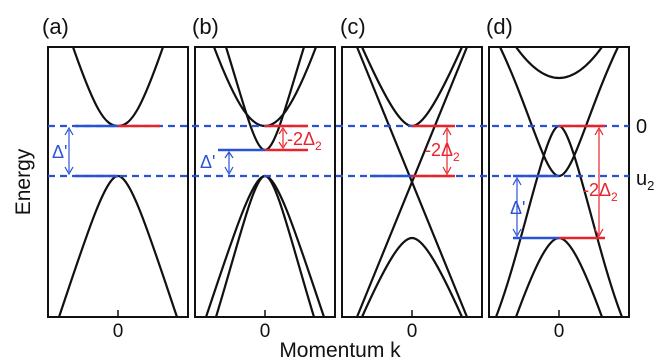 Image resolution: width=660 pixels, height=362 pixels. I want to click on panel-d-blue-arrowhead-down, so click(517, 233).